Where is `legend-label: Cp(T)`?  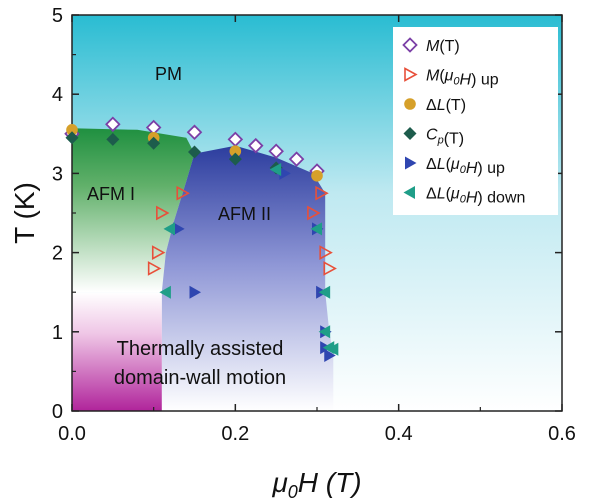
legend-label: Cp(T) is located at coordinates (445, 137).